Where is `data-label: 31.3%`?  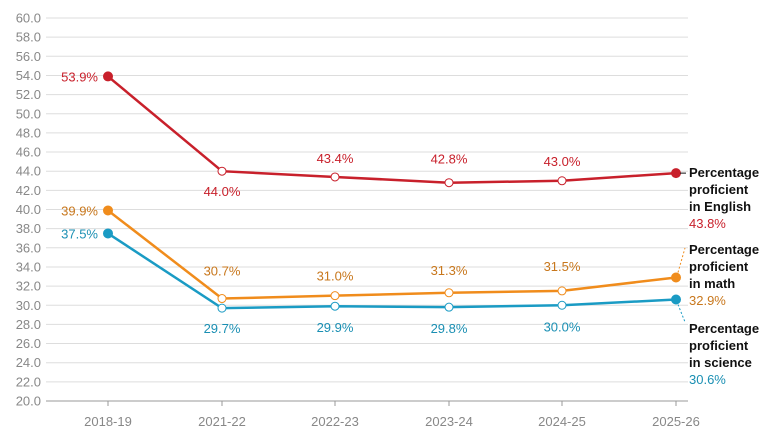
data-label: 31.3% is located at coordinates (449, 270).